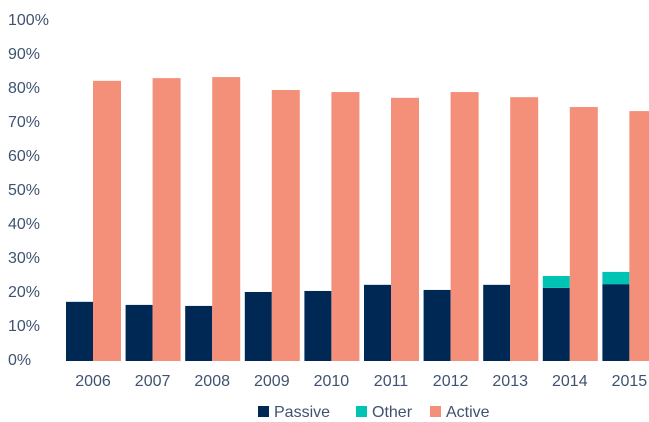 The image size is (649, 422). What do you see at coordinates (28, 20) in the screenshot?
I see `y-tick-label: 100%` at bounding box center [28, 20].